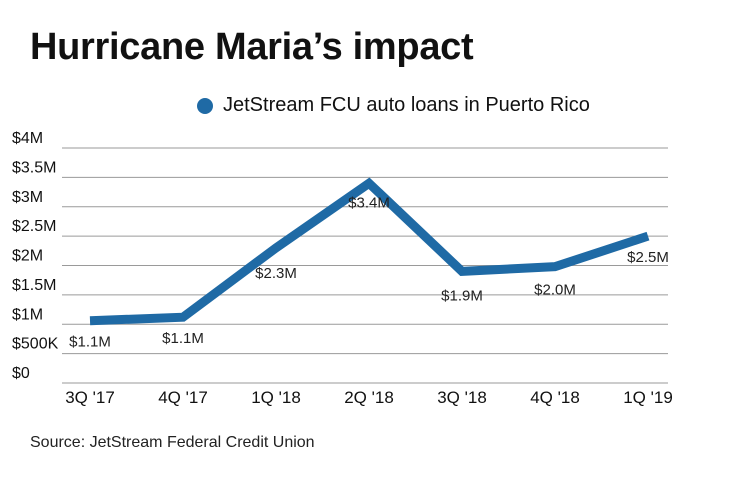  Describe the element at coordinates (462, 295) in the screenshot. I see `data-label: $1.9M` at that location.